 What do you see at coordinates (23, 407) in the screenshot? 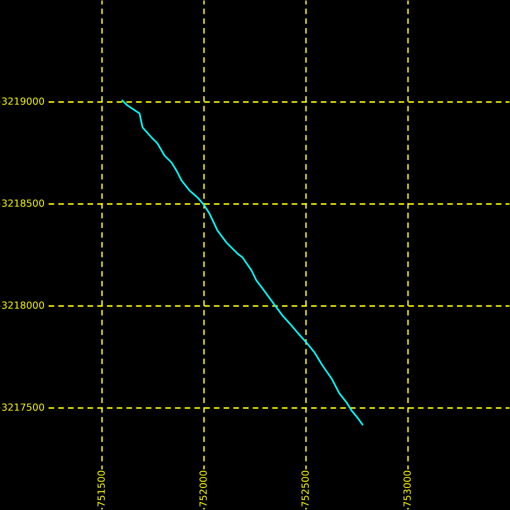
I see `y-tick-label: 3217500` at bounding box center [23, 407].